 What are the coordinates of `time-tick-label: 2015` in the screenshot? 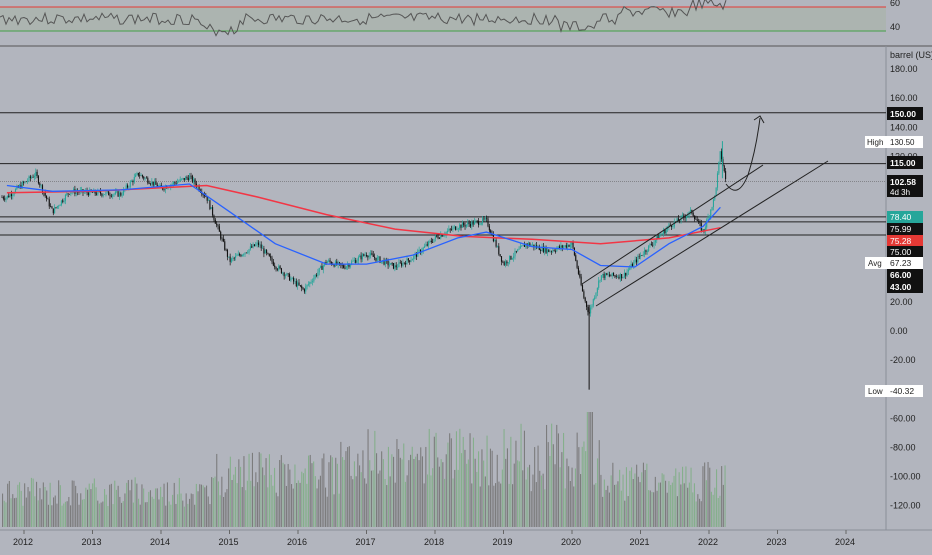 It's located at (229, 542).